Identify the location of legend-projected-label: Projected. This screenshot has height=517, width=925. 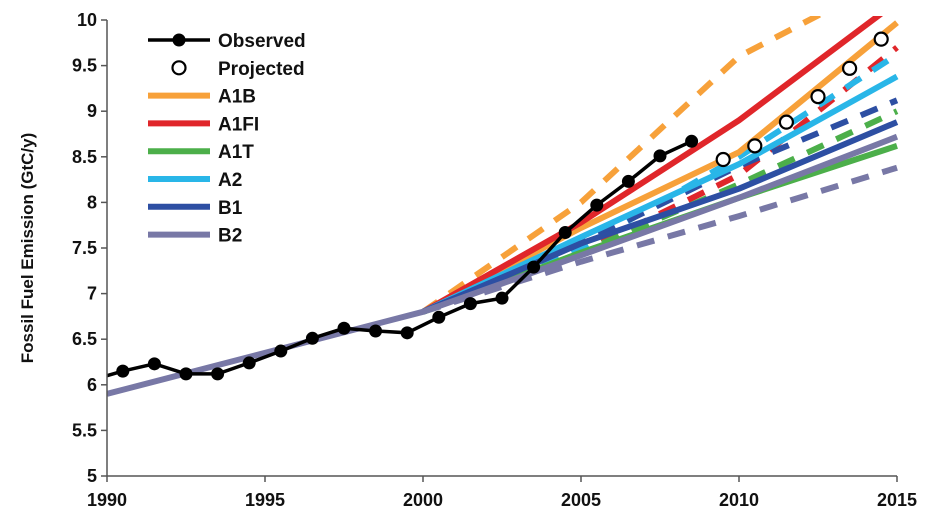
(261, 69).